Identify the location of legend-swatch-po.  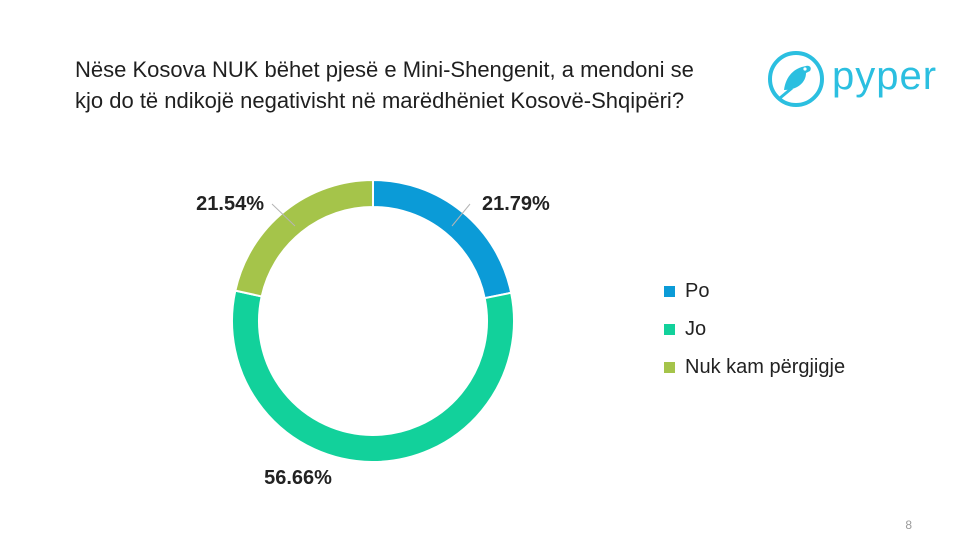
(669, 291).